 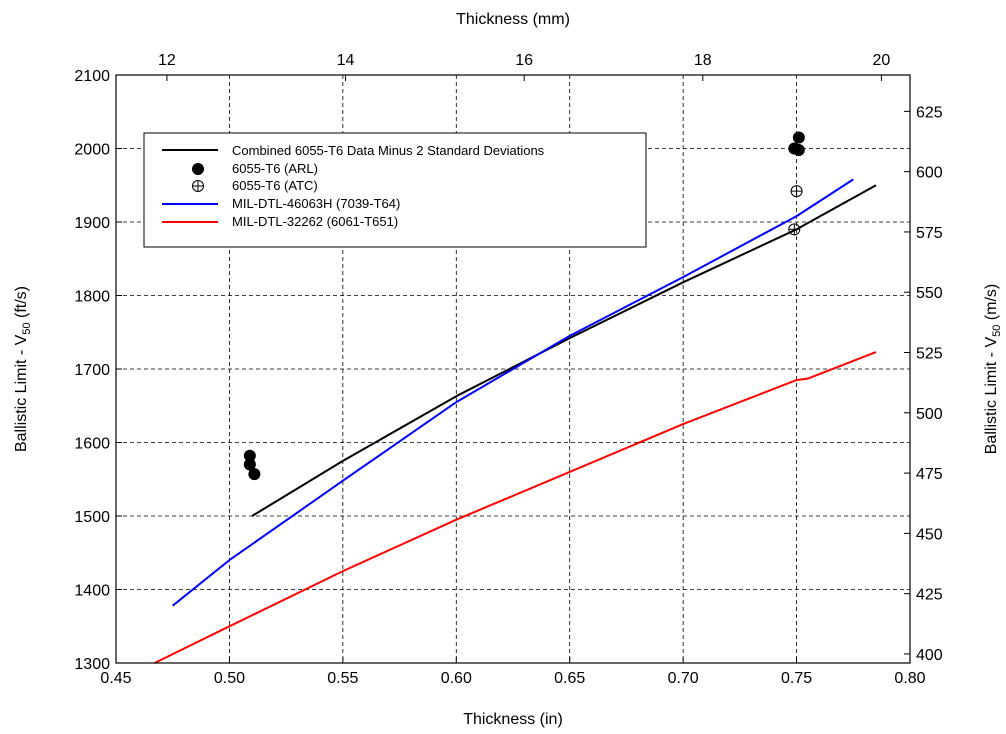 What do you see at coordinates (21, 393) in the screenshot?
I see `y-axis-title-main: Ballistic Limit - V` at bounding box center [21, 393].